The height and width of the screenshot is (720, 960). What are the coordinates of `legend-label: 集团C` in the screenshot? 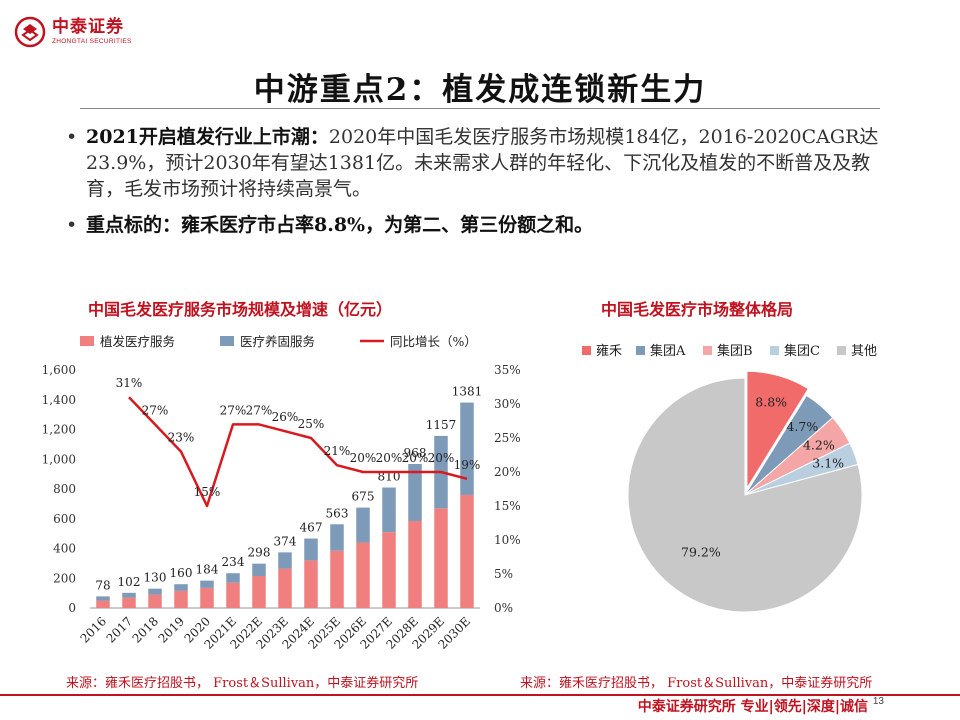 It's located at (802, 351).